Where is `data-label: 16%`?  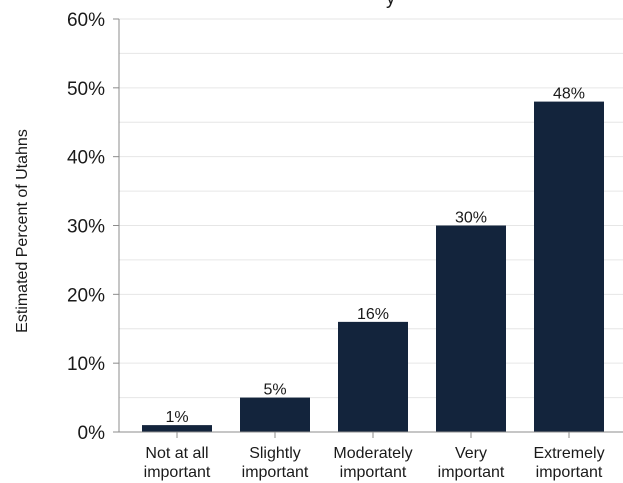 data-label: 16% is located at coordinates (373, 314).